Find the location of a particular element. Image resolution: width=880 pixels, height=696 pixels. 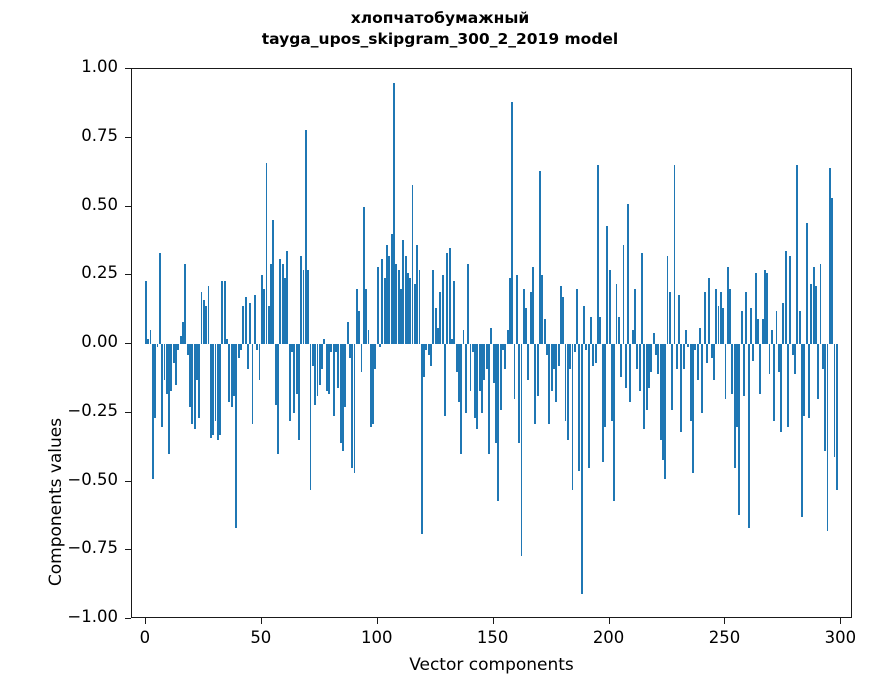

x-axis-label: Vector components is located at coordinates (491, 665).